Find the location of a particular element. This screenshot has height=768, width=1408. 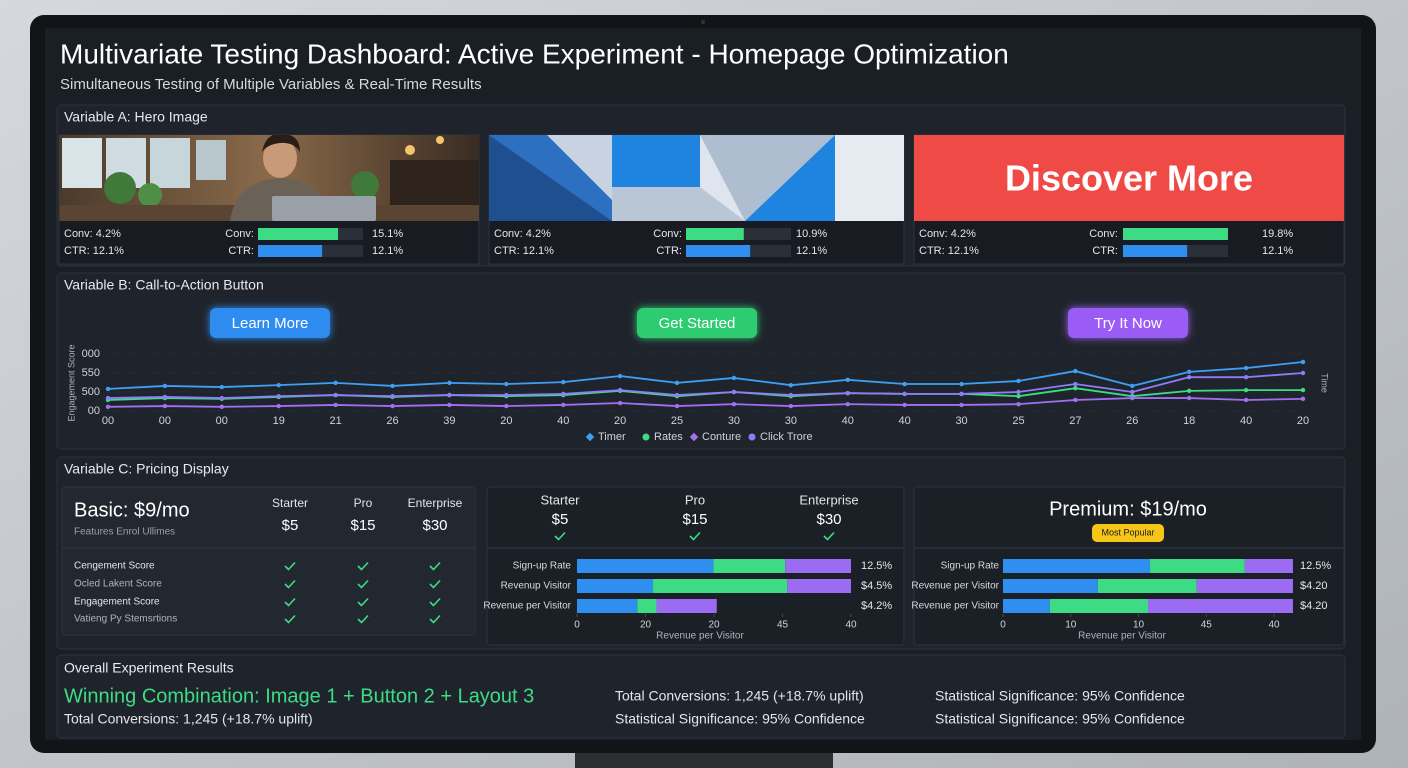

banner-text: Discover More is located at coordinates (1129, 178).